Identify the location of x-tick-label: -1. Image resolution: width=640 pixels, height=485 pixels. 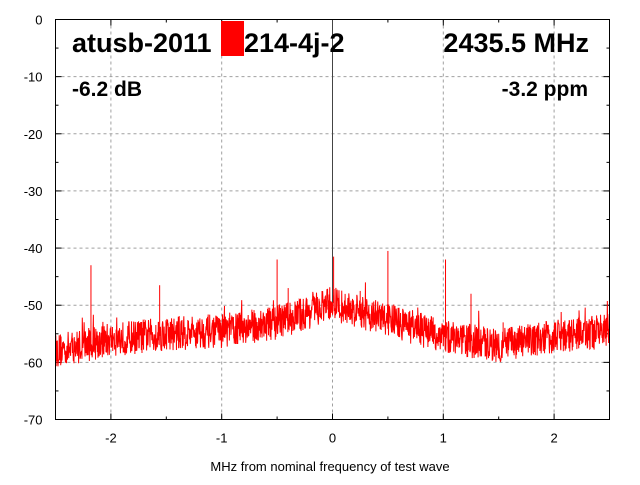
(222, 438).